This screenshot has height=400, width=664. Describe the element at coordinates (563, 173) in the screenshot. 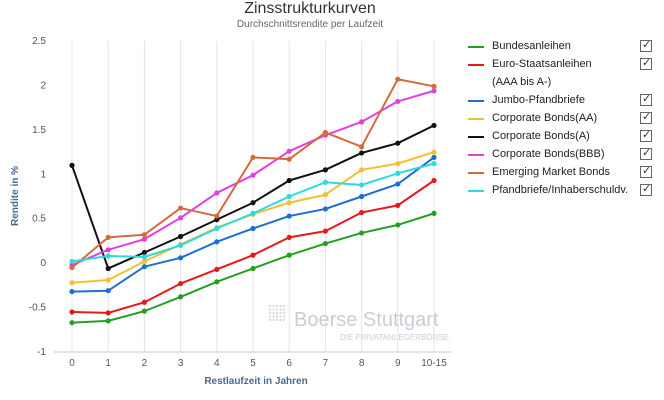

I see `legend-item: Emerging Market Bonds ✓` at that location.